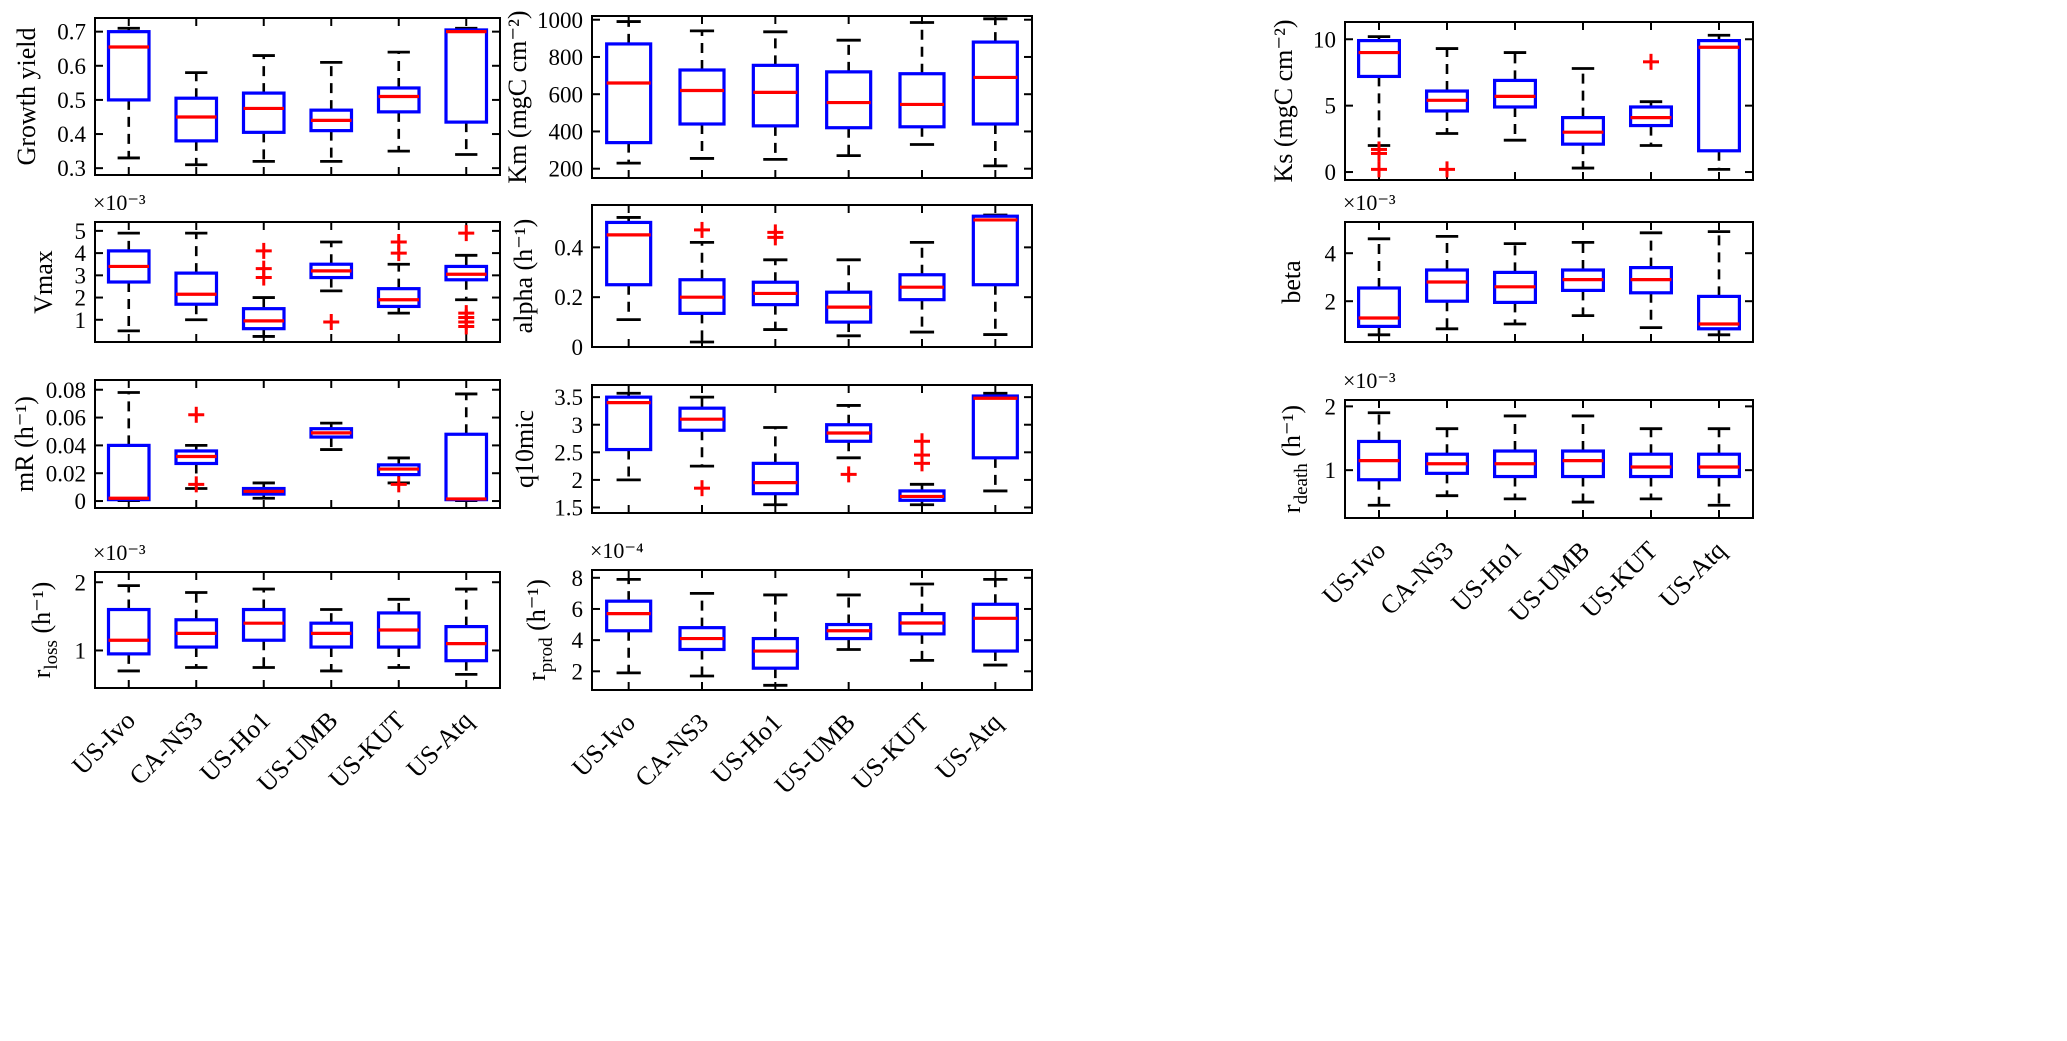 The width and height of the screenshot is (2067, 1041). What do you see at coordinates (568, 297) in the screenshot?
I see `y-tick-label: 0.2` at bounding box center [568, 297].